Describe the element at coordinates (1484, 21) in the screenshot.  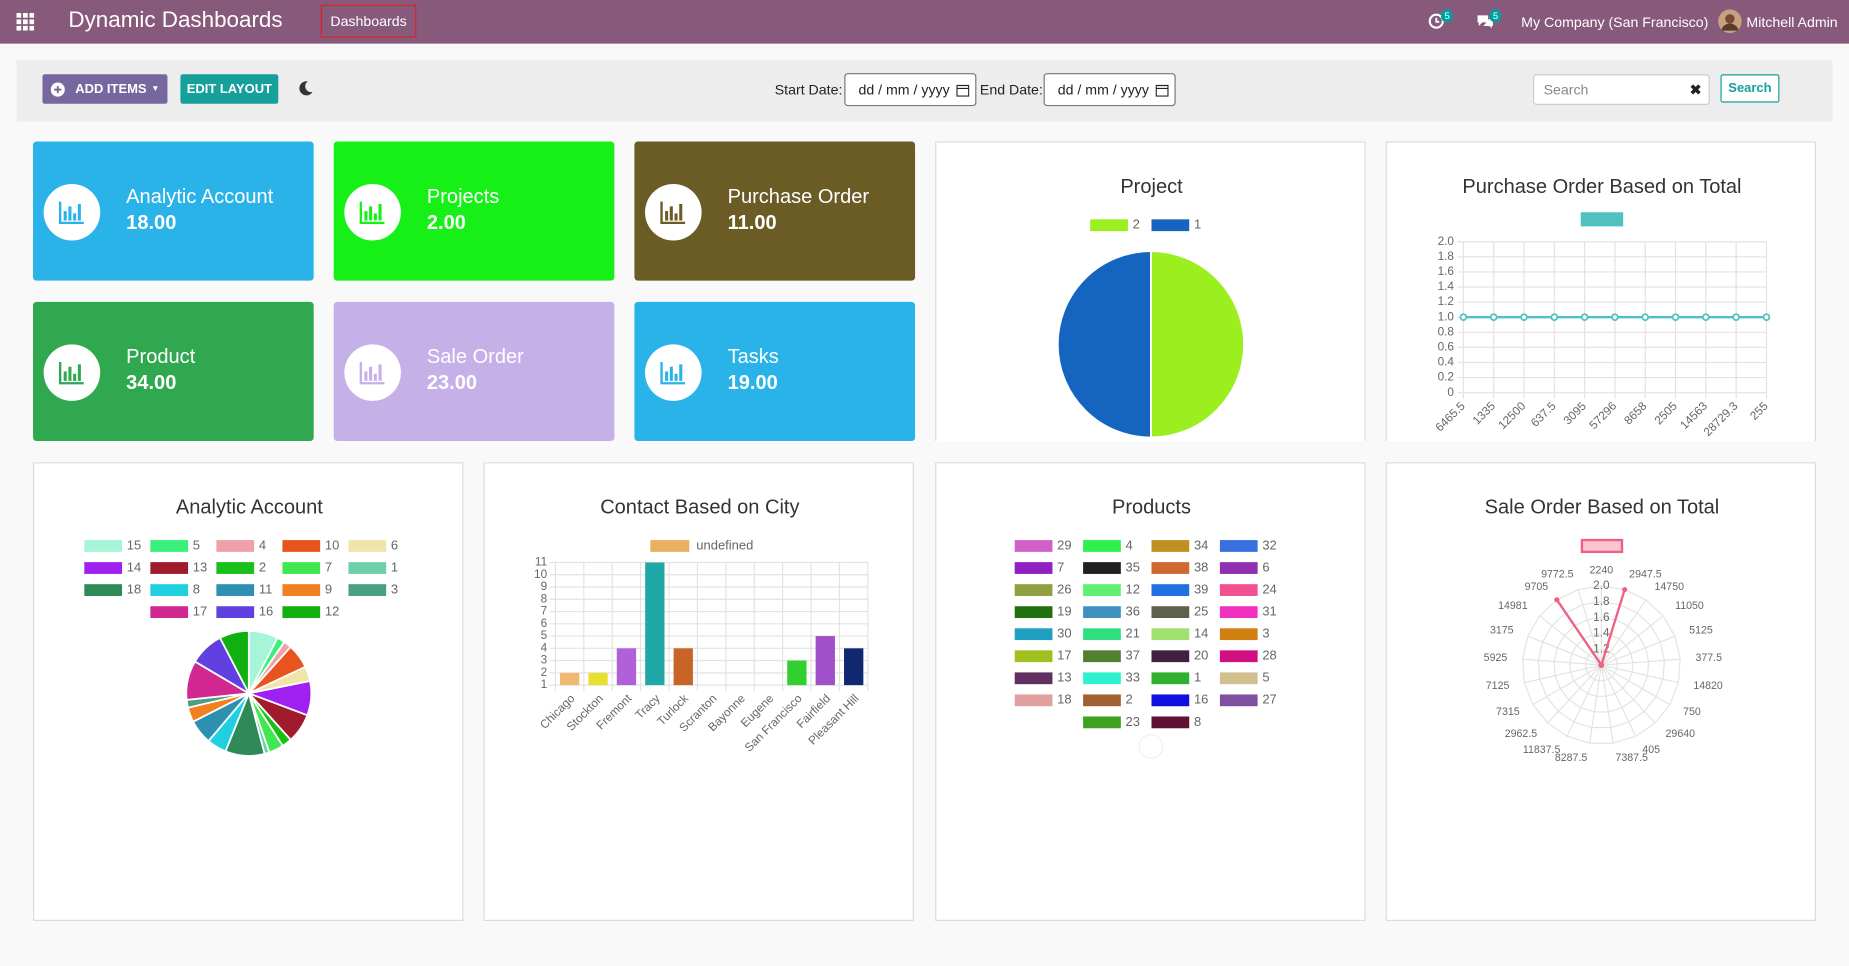
I see `messages-icon` at that location.